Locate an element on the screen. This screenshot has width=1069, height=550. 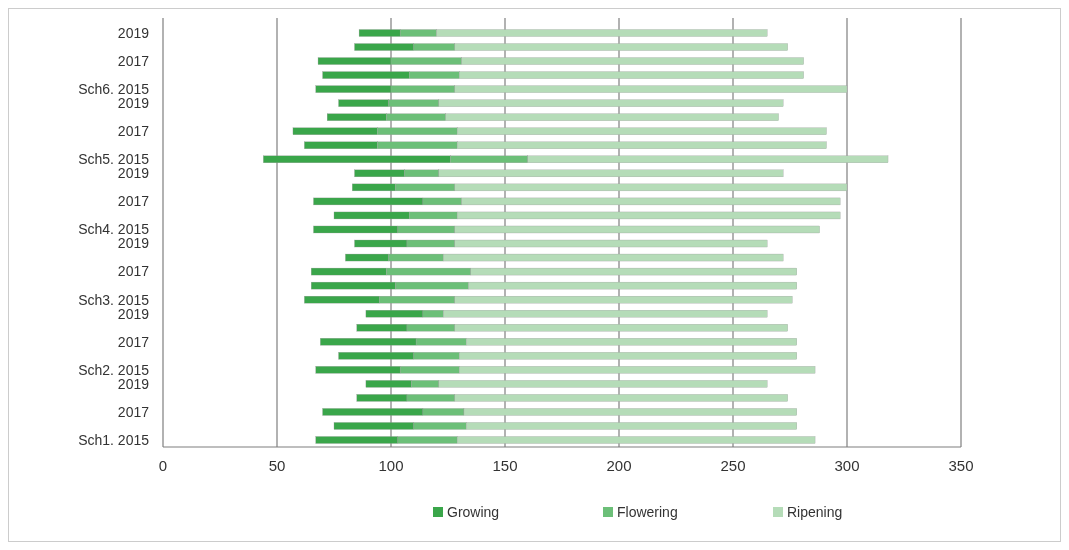
y-tick-label: Sch6. 2015 is located at coordinates (114, 89).